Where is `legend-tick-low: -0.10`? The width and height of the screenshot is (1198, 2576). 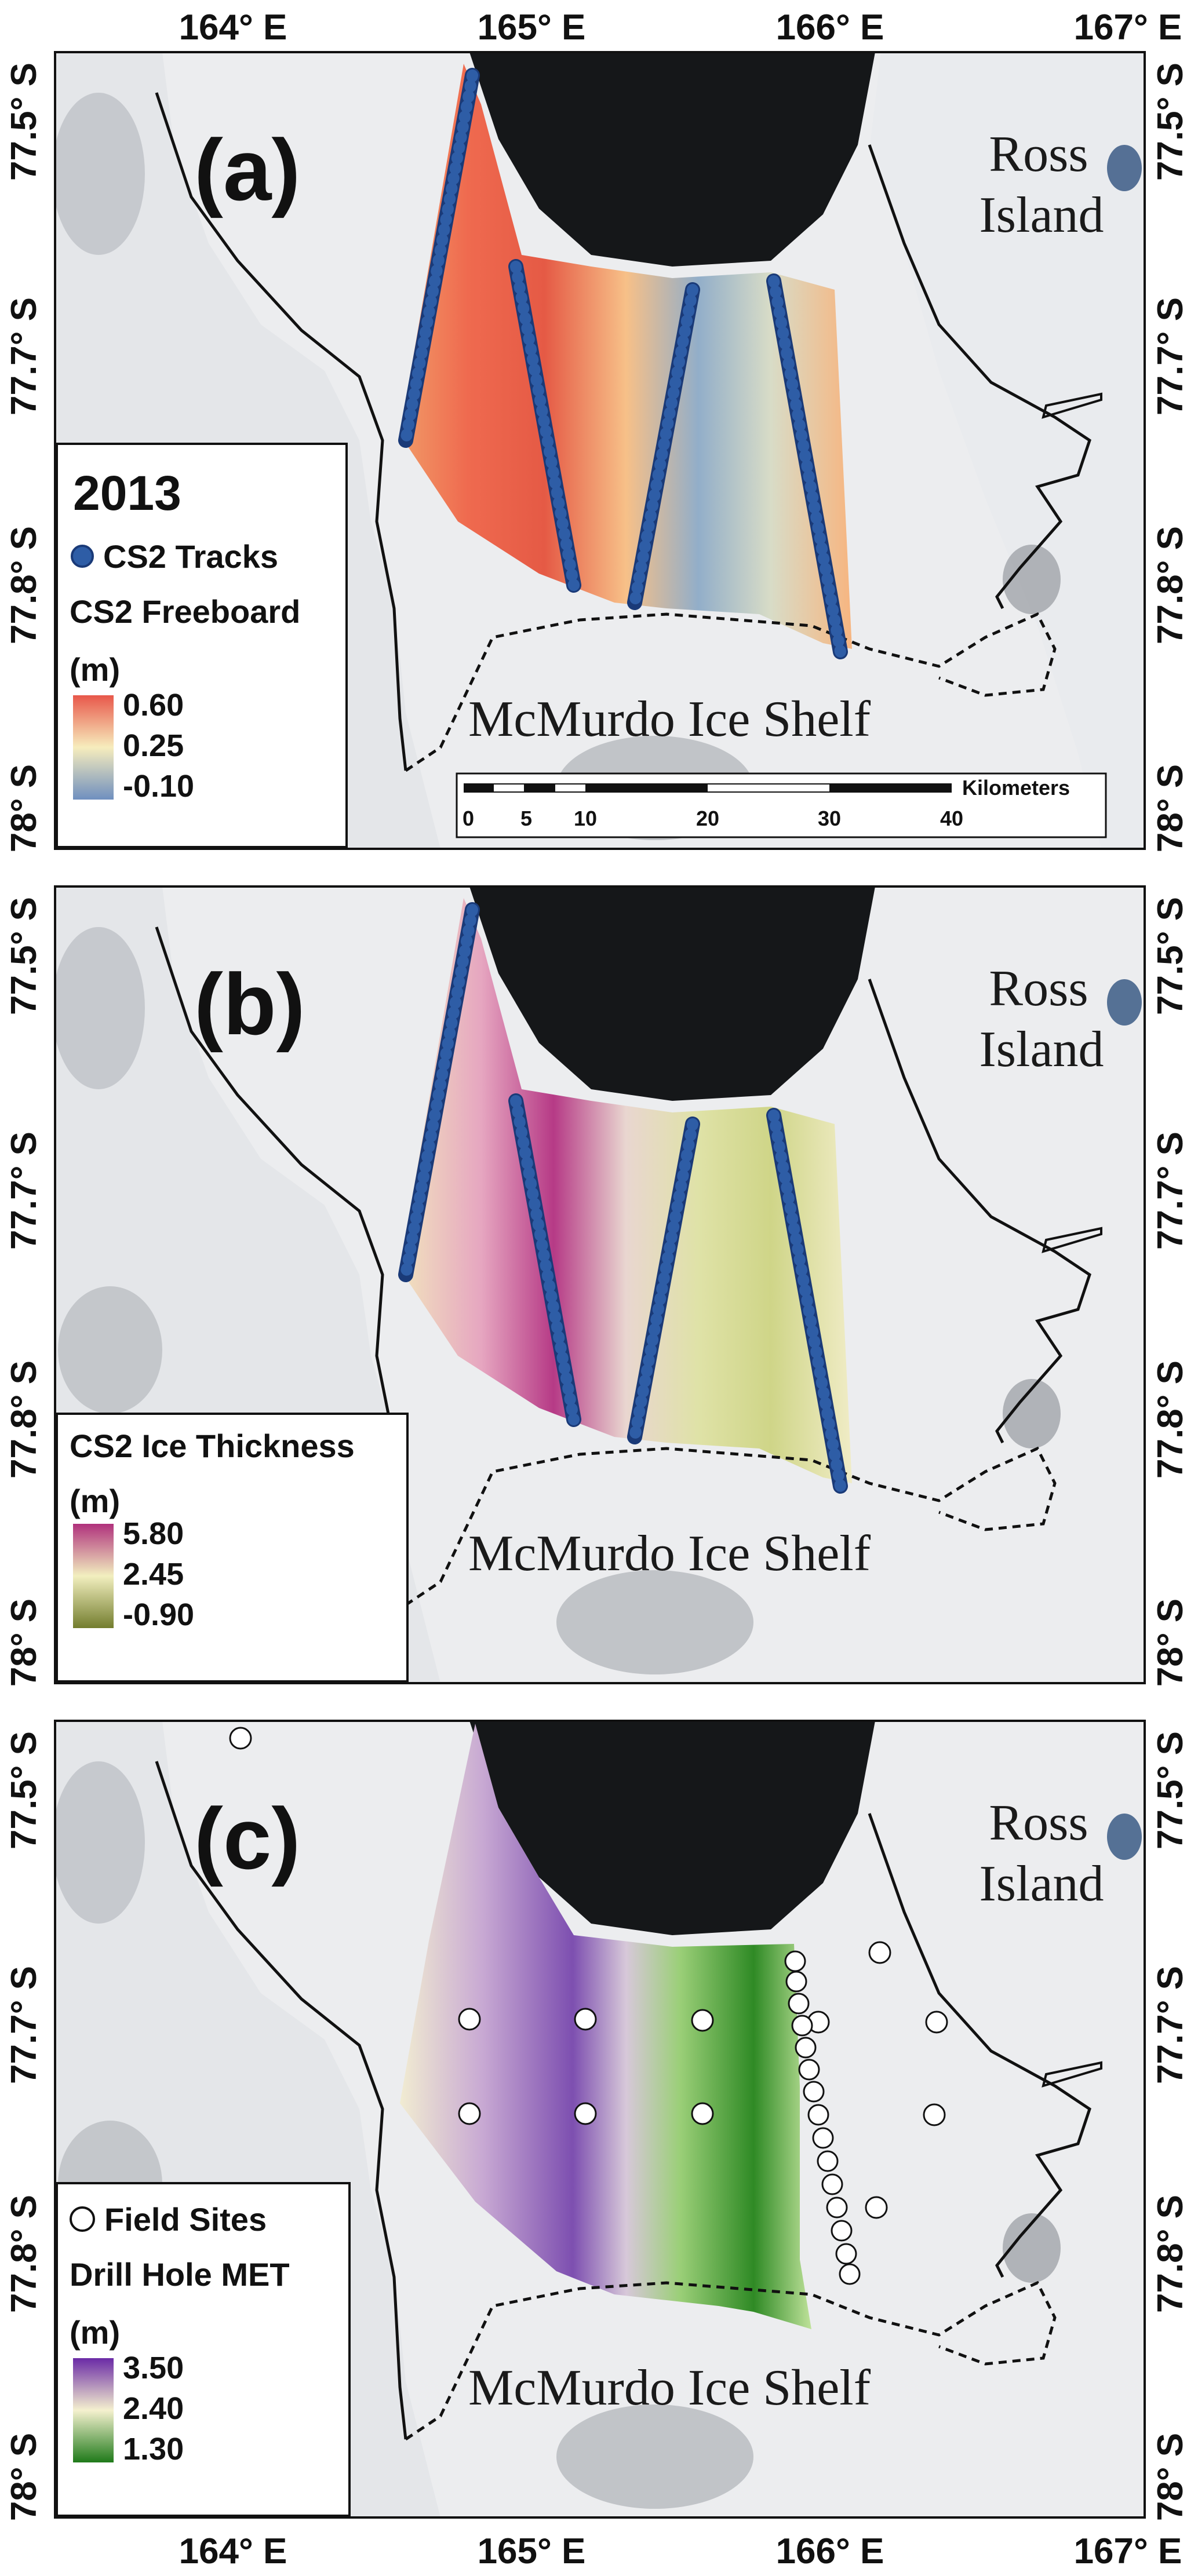 legend-tick-low: -0.10 is located at coordinates (159, 786).